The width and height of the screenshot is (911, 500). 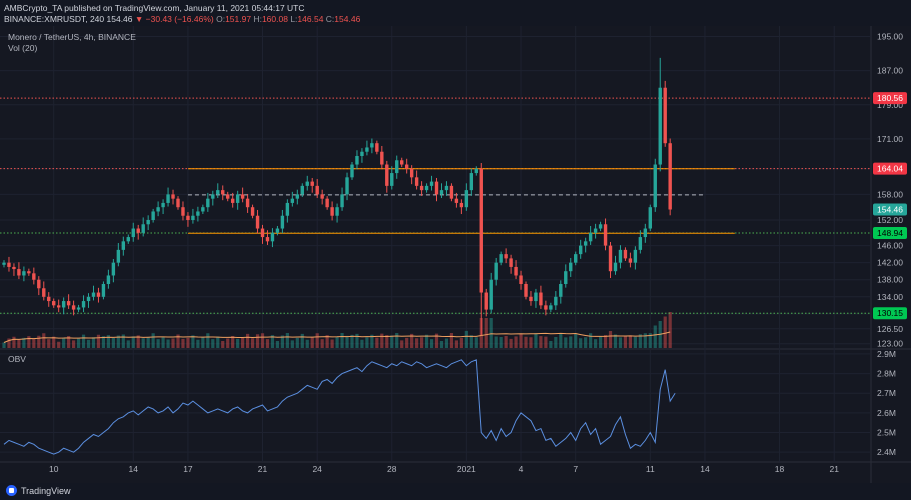 I want to click on obv-tick-label: 2.7M, so click(x=886, y=393).